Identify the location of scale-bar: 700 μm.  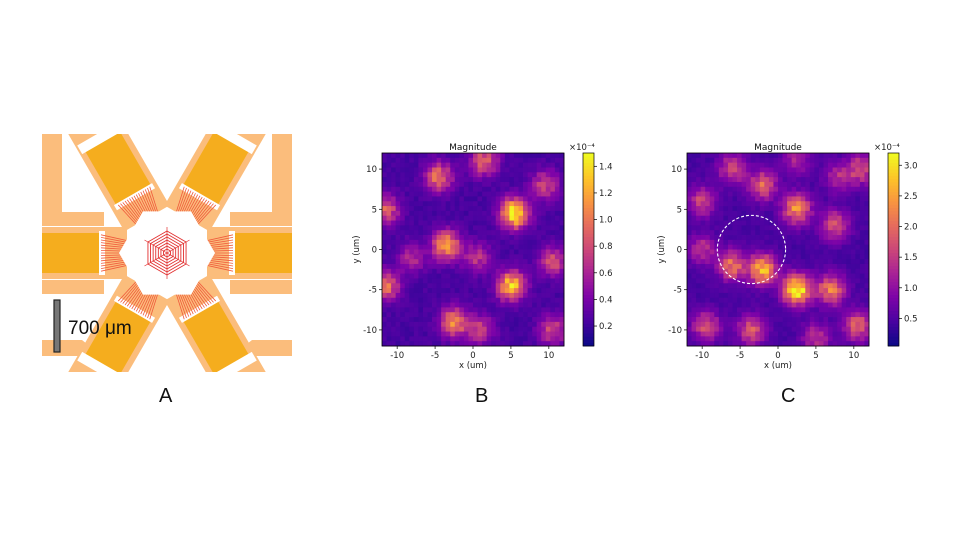
(92, 326).